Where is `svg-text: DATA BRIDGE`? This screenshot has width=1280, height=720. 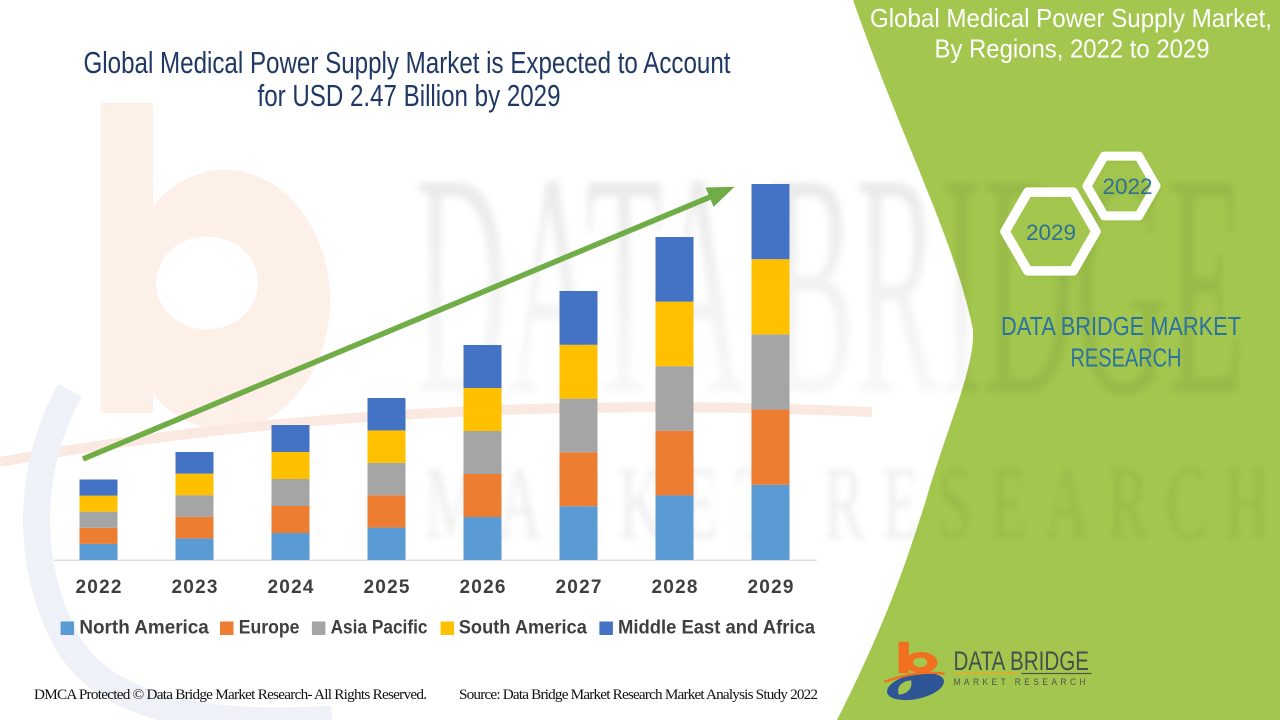 svg-text: DATA BRIDGE is located at coordinates (1022, 661).